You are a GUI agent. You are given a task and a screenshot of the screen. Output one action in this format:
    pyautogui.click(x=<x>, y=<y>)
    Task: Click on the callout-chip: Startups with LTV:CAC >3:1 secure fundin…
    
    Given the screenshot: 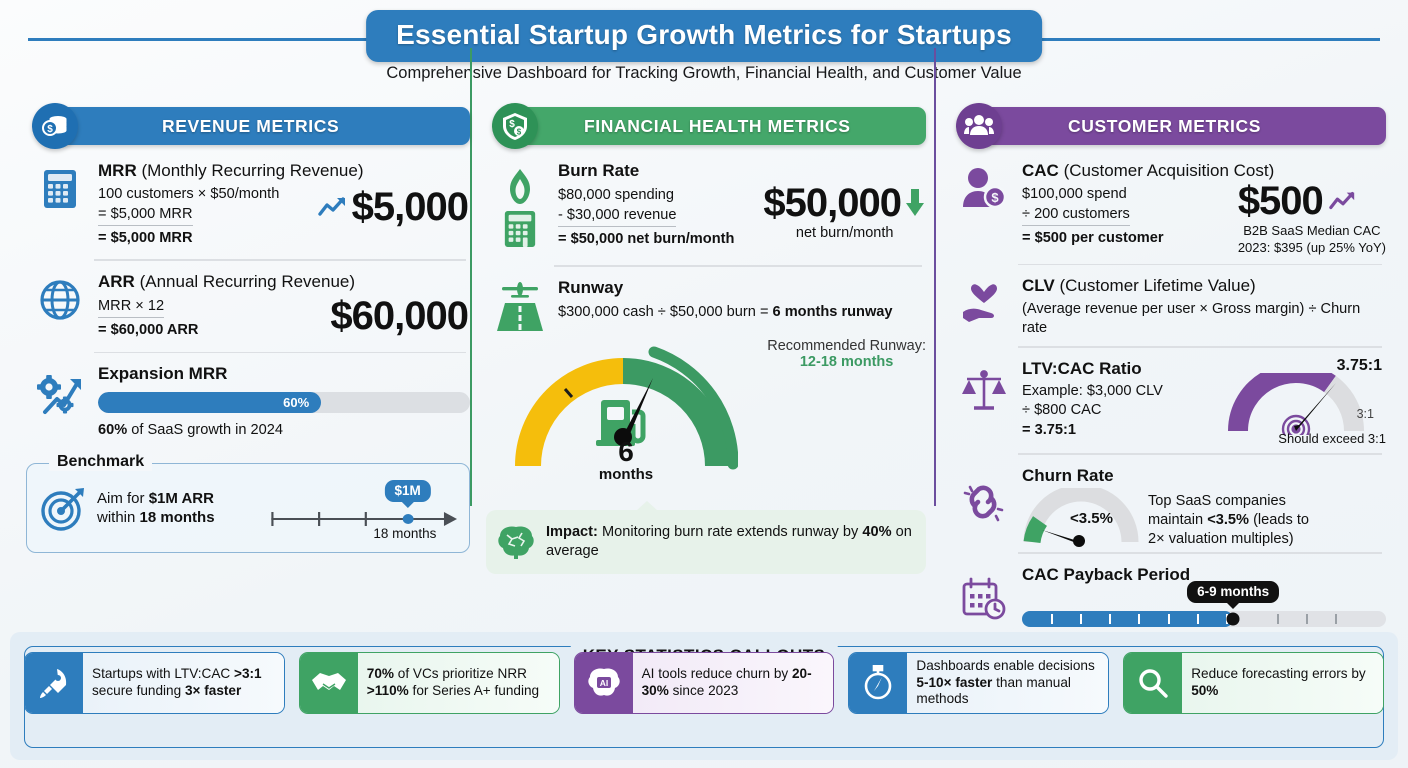 What is the action you would take?
    pyautogui.click(x=154, y=683)
    